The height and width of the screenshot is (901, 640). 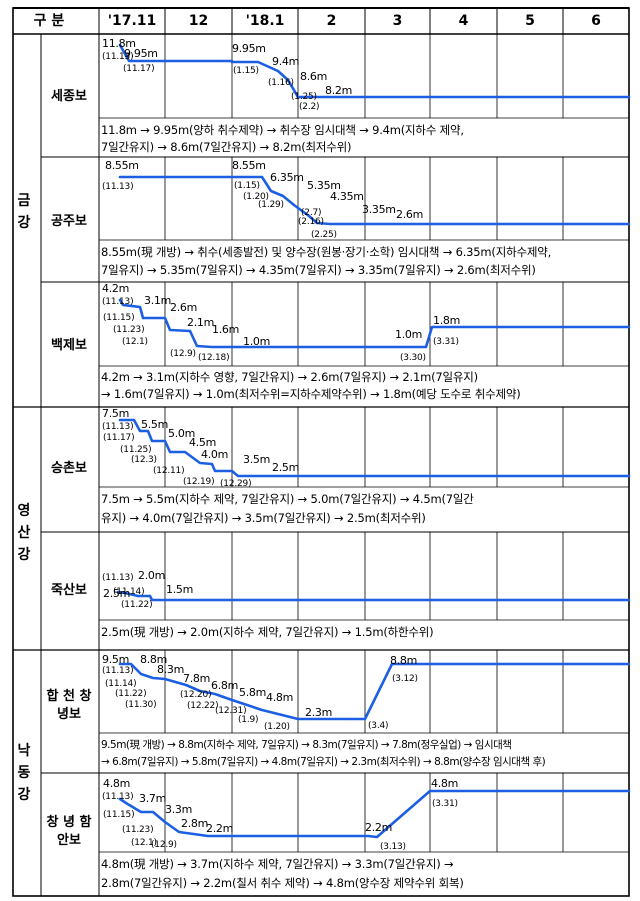 I want to click on header-month-12: 12, so click(x=198, y=21).